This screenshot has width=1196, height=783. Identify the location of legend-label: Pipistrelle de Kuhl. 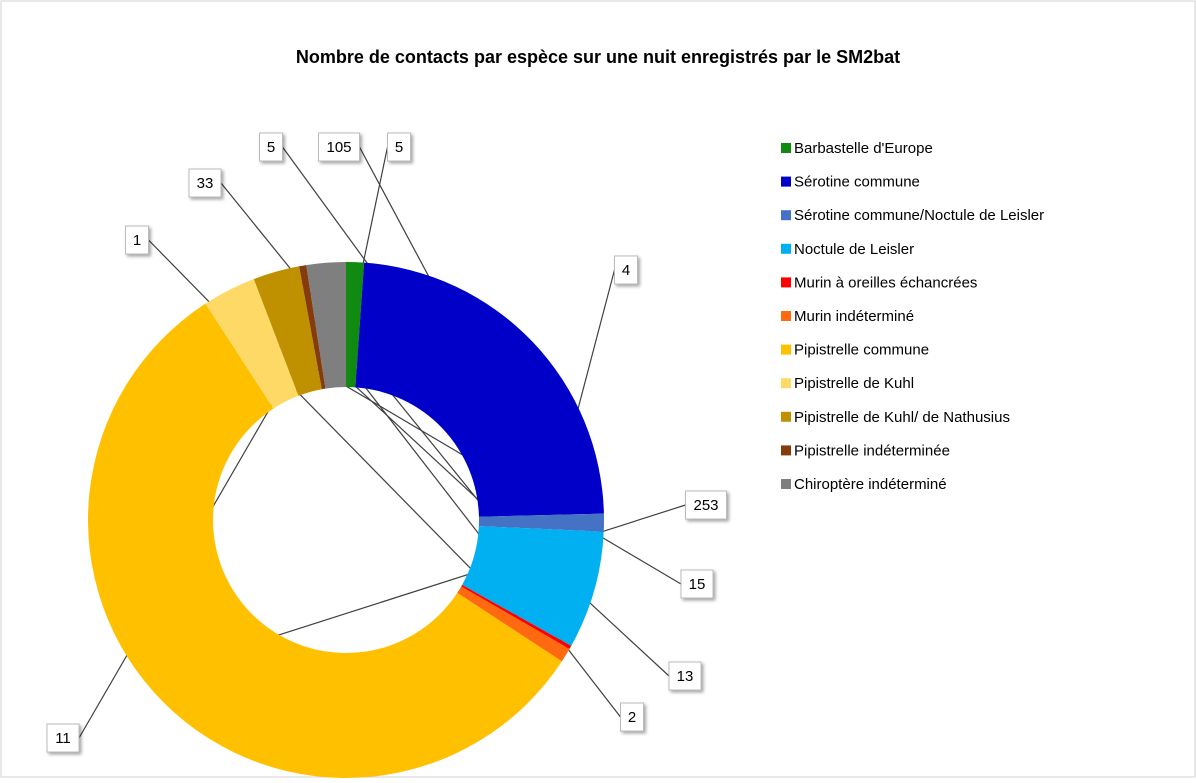
(854, 383).